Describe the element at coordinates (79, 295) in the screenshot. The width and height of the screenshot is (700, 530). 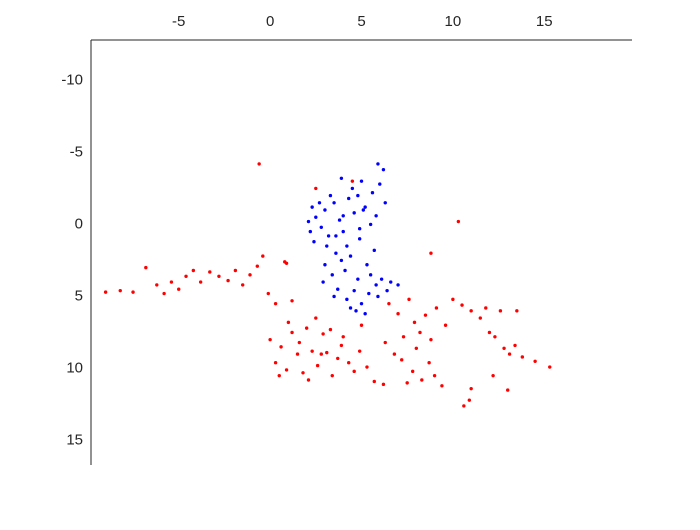
I see `y-tick-label: 5` at that location.